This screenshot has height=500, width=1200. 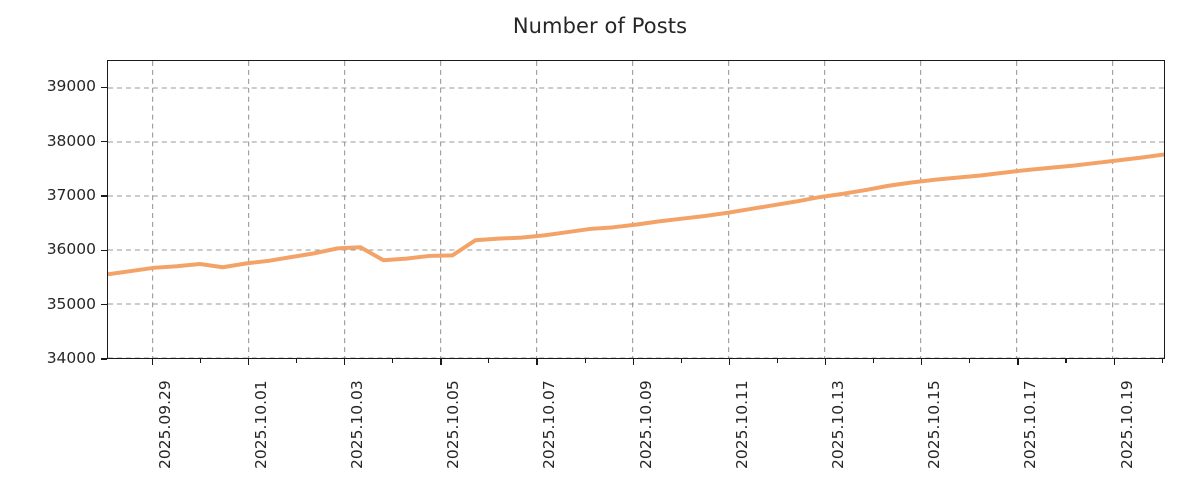 What do you see at coordinates (260, 424) in the screenshot?
I see `x-axis-tick-label: 2025.10.01` at bounding box center [260, 424].